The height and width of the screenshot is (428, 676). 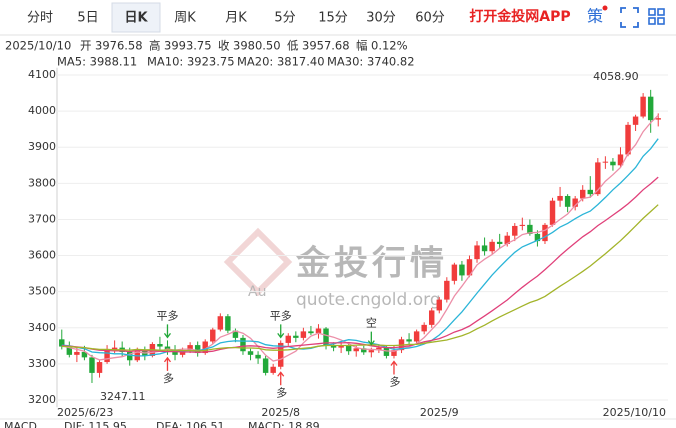 What do you see at coordinates (236, 18) in the screenshot?
I see `tab: 月K` at bounding box center [236, 18].